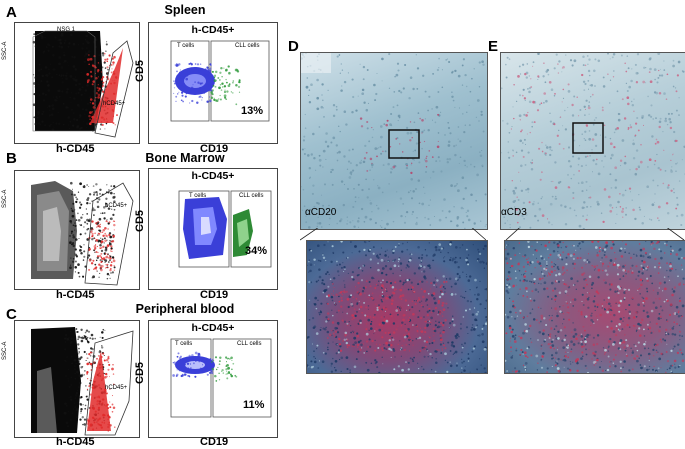  I want to click on nsg-gate, so click(64, 81).